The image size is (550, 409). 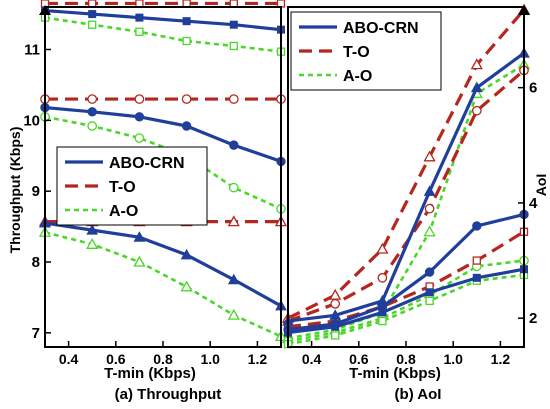 I want to click on chart-a-legend-box, so click(x=132, y=186).